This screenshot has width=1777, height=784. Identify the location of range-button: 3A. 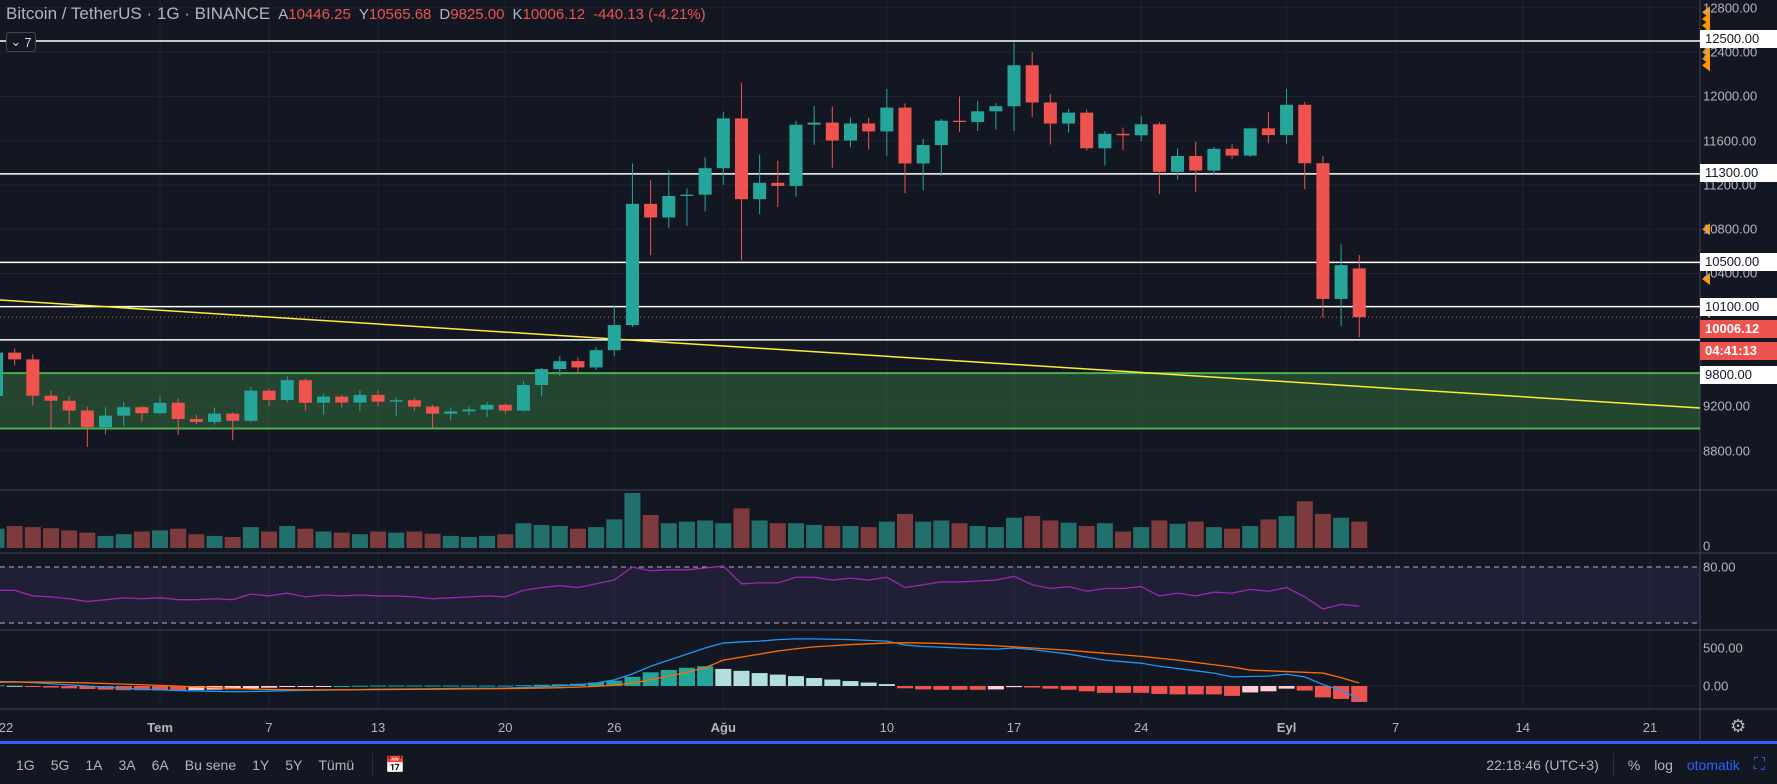
(127, 764).